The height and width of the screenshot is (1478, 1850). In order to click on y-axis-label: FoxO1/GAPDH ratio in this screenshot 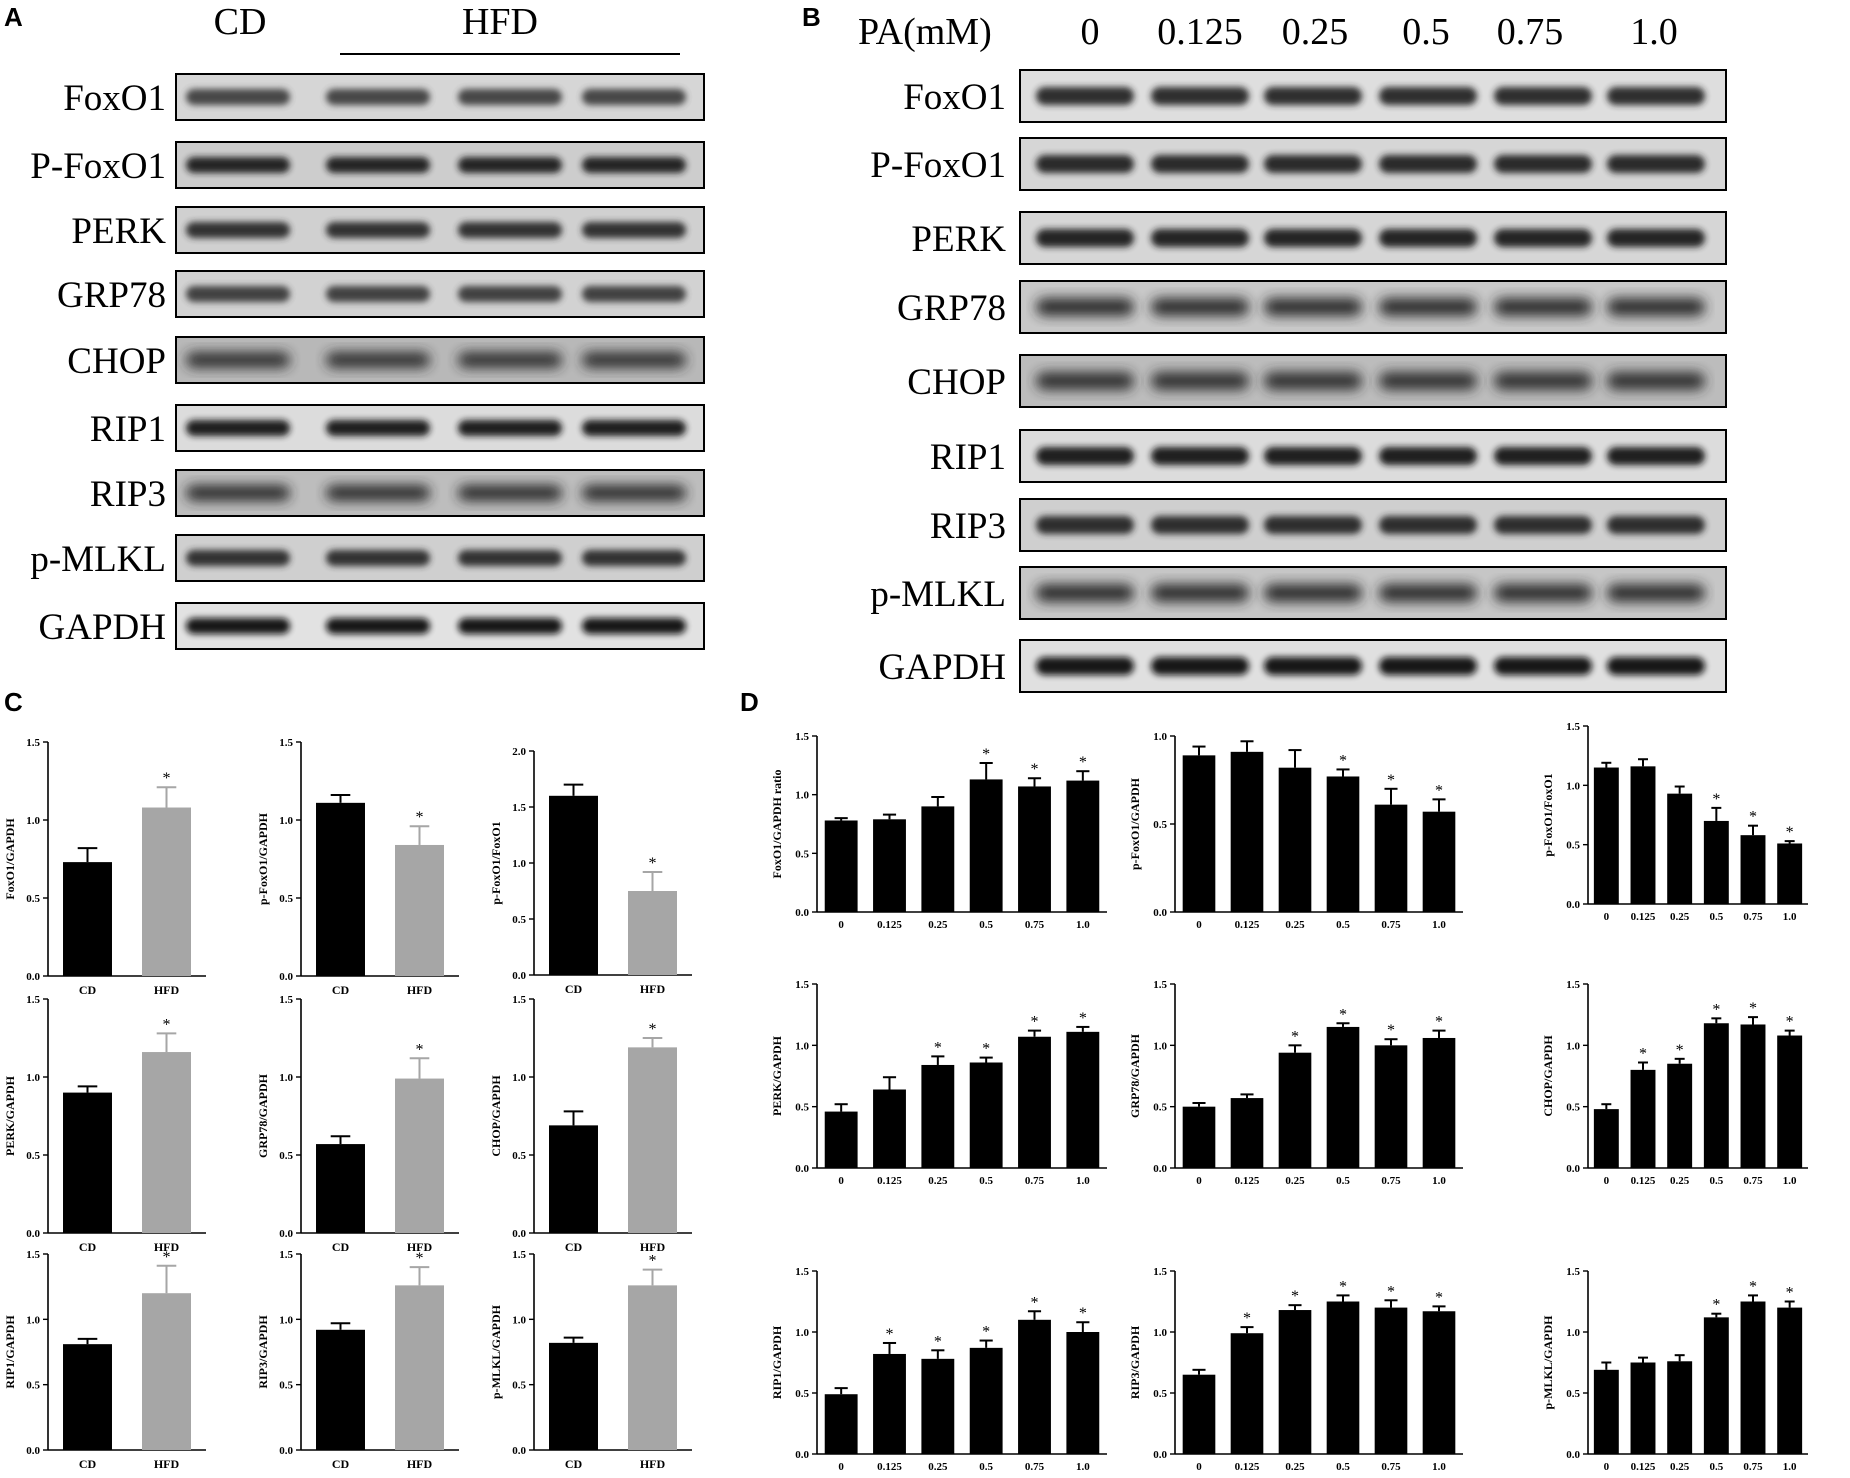, I will do `click(777, 824)`.